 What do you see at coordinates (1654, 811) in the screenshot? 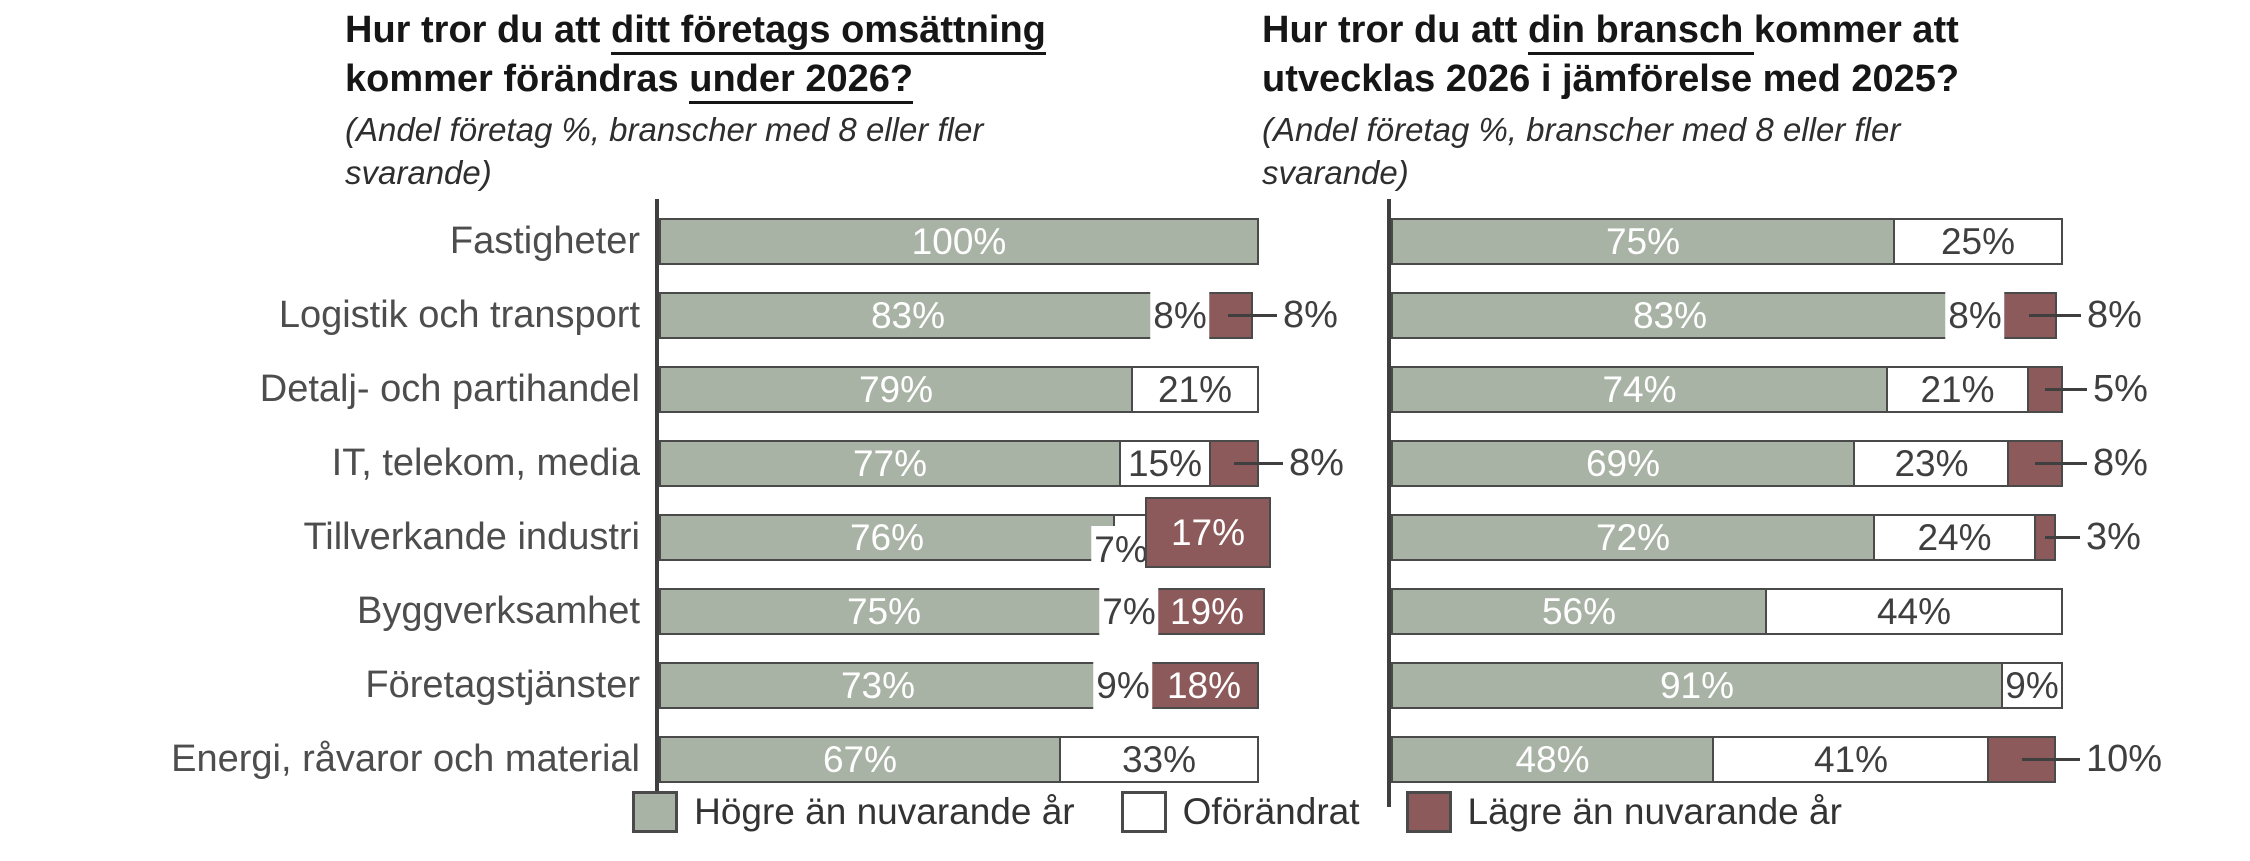
I see `legend-label: Lägre än nuvarande år` at bounding box center [1654, 811].